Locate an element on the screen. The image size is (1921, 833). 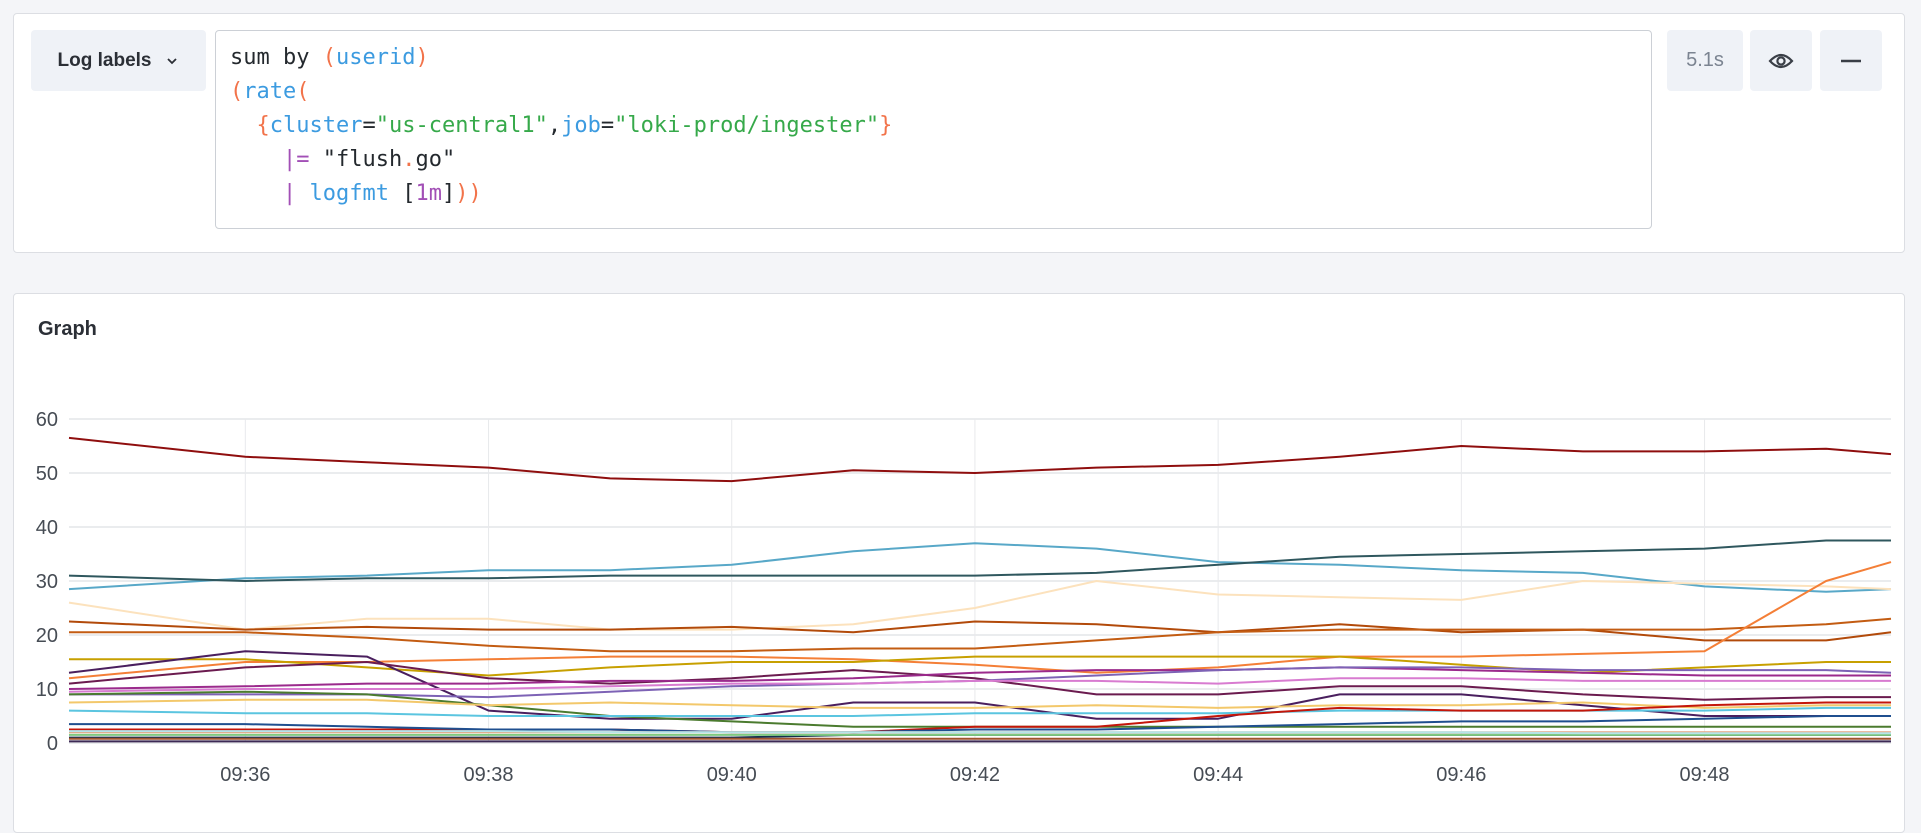
query-token: rate is located at coordinates (270, 91).